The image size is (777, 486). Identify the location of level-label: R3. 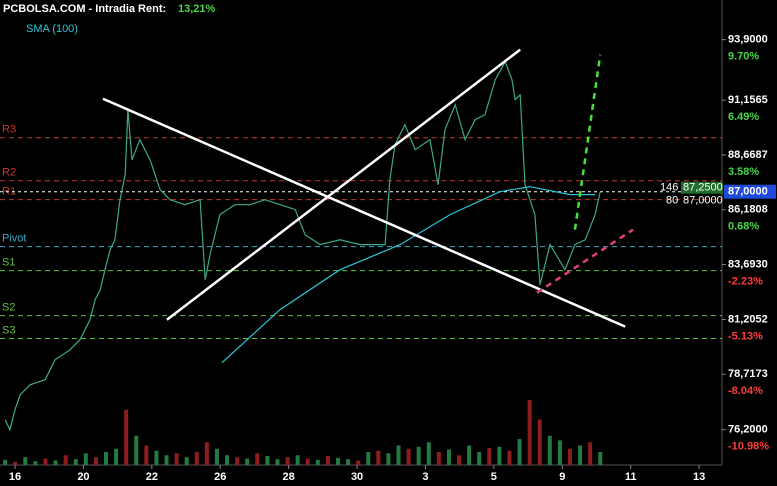
(9, 130).